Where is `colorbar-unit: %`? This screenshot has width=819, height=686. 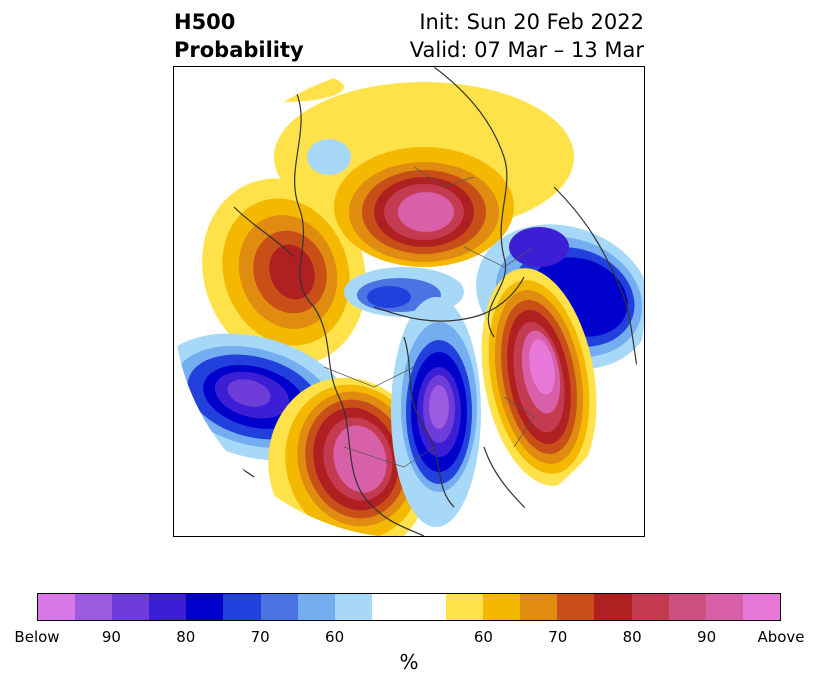 colorbar-unit: % is located at coordinates (409, 662).